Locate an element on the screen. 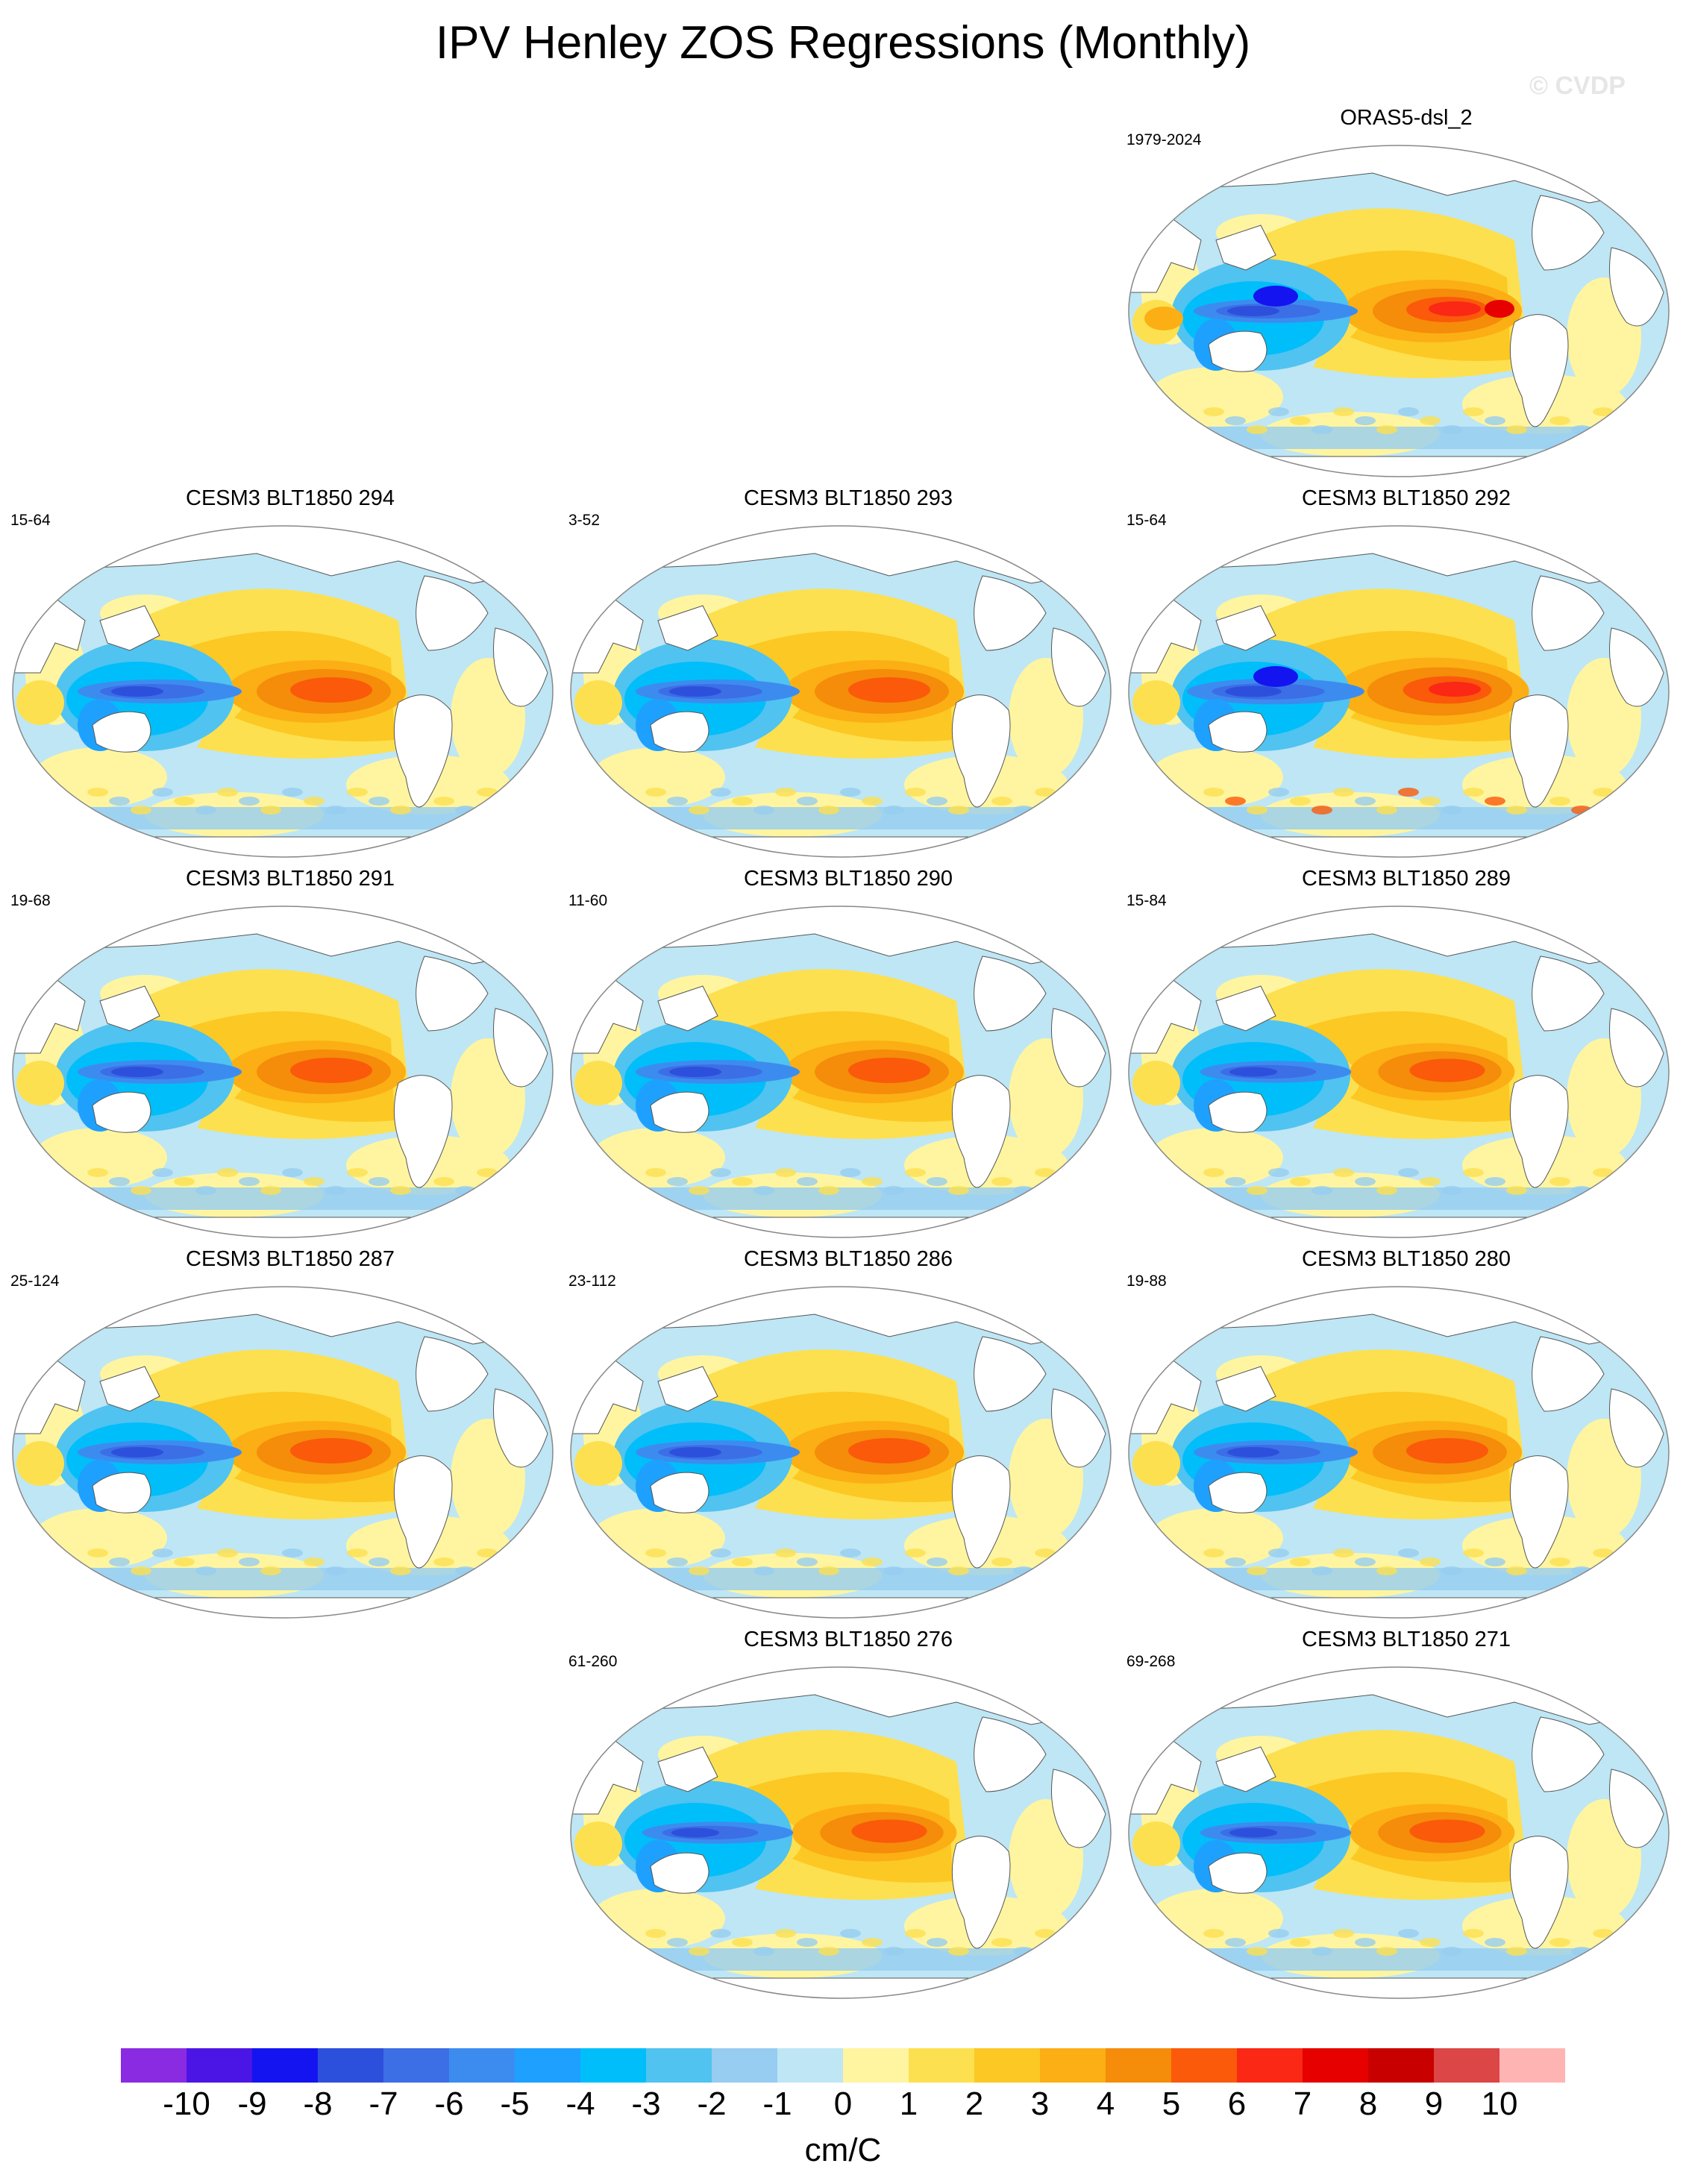 The height and width of the screenshot is (2184, 1686). colorbar-tick-label: 9 is located at coordinates (1434, 2104).